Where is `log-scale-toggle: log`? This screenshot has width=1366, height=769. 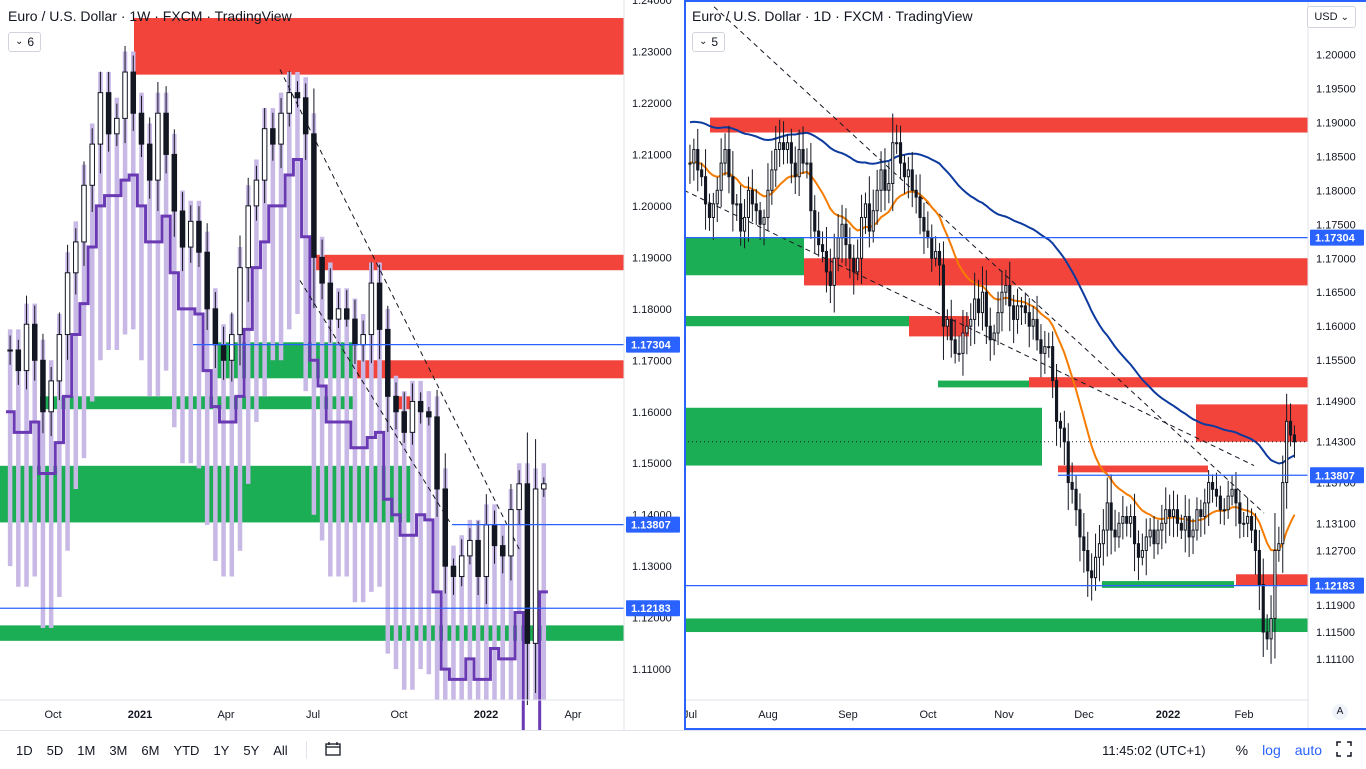
log-scale-toggle: log is located at coordinates (1271, 750).